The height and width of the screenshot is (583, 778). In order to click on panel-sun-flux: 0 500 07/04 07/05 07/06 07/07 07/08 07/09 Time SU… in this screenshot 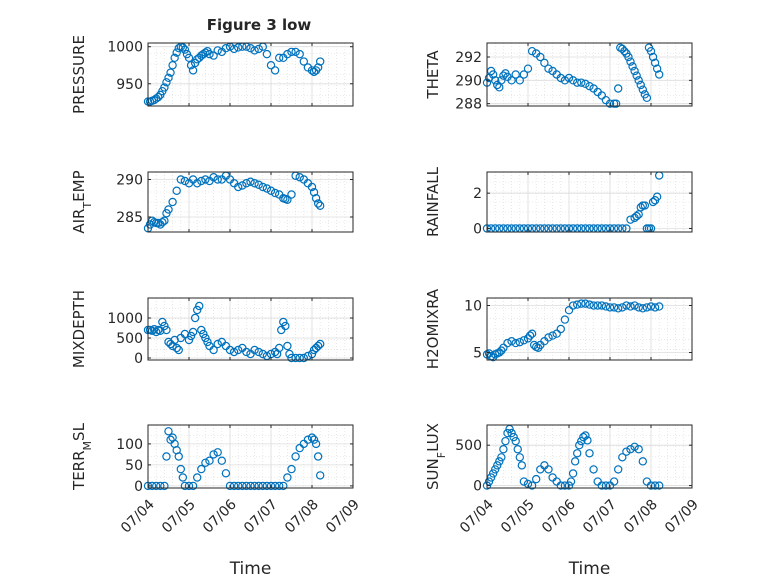, I will do `click(563, 501)`.